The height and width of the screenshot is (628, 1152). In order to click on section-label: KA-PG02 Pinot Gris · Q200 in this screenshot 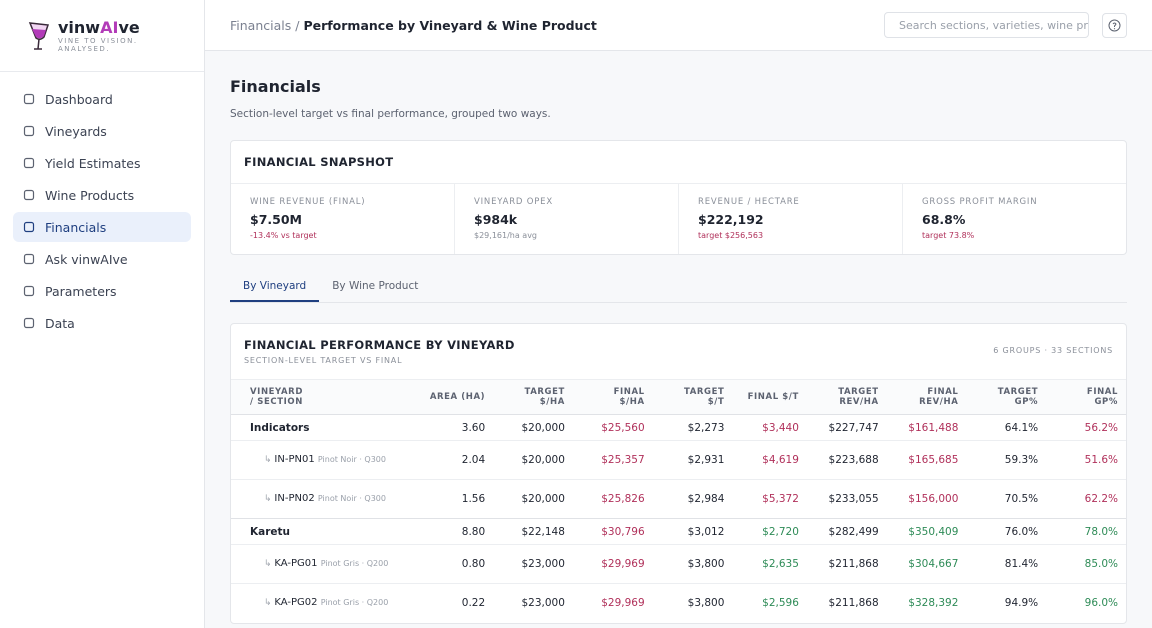, I will do `click(328, 603)`.